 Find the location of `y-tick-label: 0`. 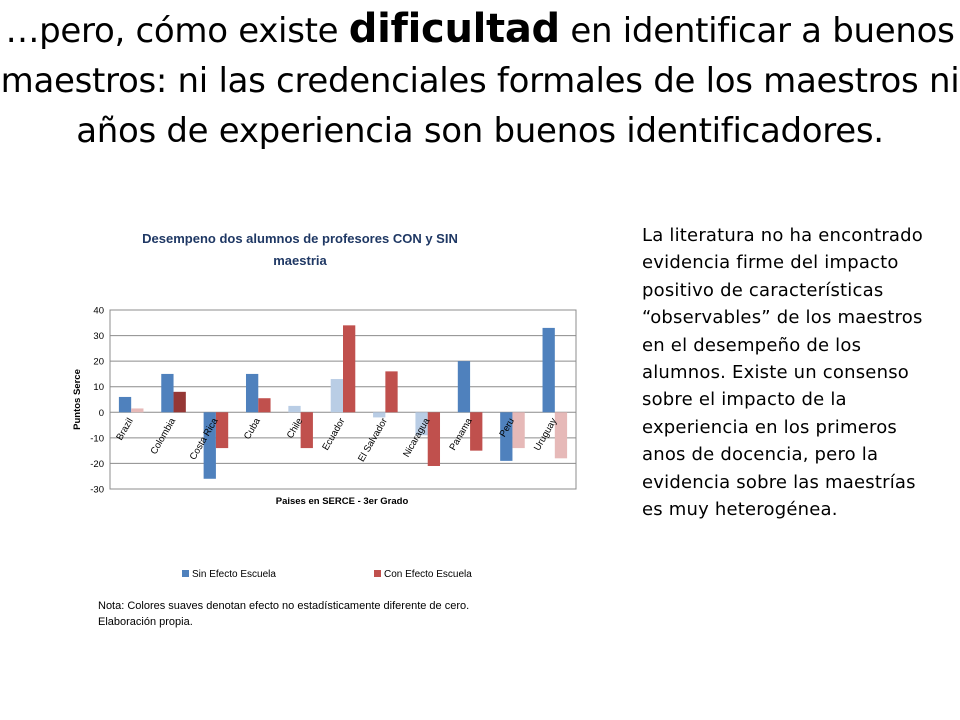

y-tick-label: 0 is located at coordinates (101, 413).